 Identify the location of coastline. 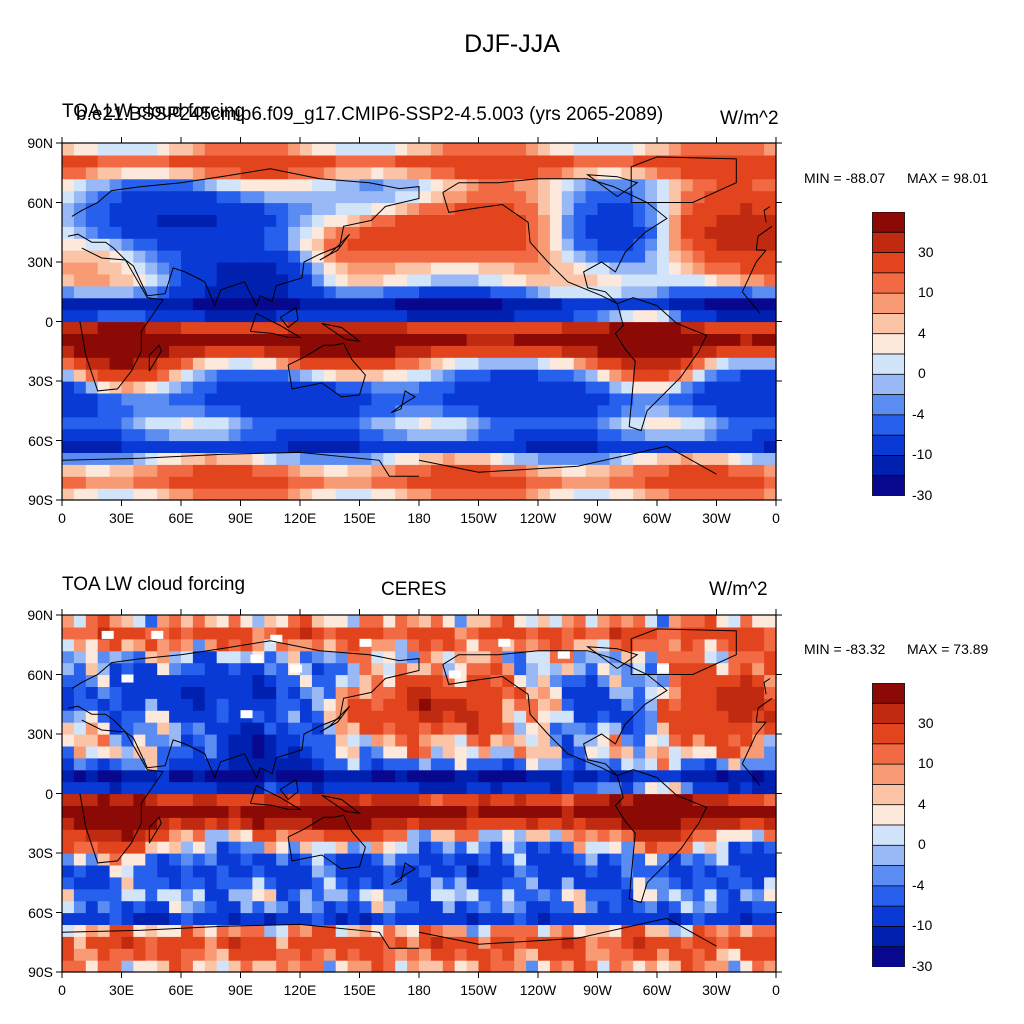
(389, 933).